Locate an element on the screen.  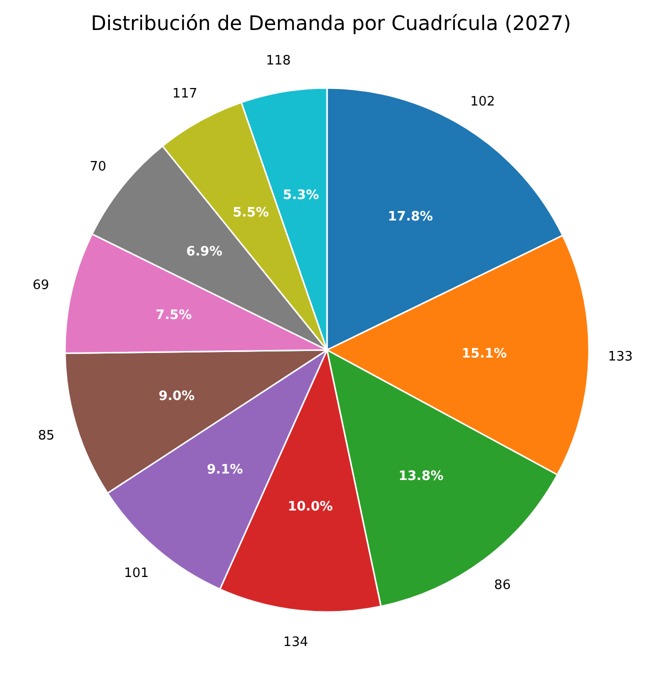
slice-label: 118 is located at coordinates (278, 61).